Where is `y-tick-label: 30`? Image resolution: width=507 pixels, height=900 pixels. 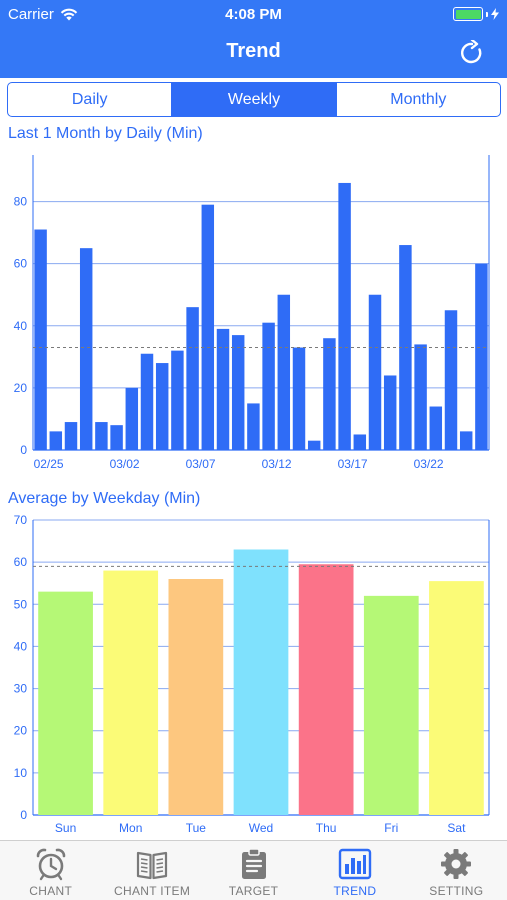 y-tick-label: 30 is located at coordinates (21, 689).